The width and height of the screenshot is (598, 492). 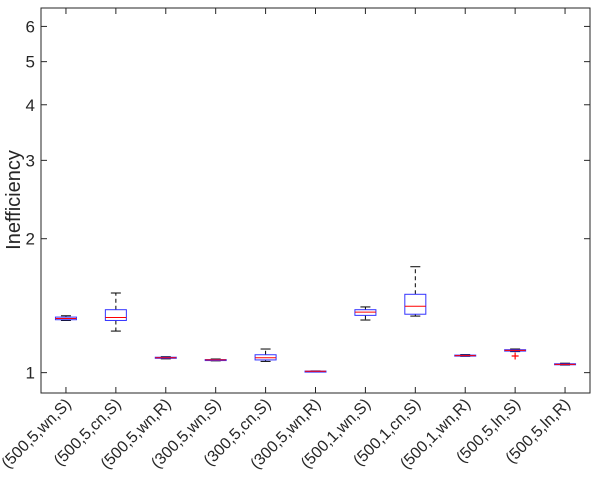 I want to click on y-tick-label: 1, so click(x=30, y=373).